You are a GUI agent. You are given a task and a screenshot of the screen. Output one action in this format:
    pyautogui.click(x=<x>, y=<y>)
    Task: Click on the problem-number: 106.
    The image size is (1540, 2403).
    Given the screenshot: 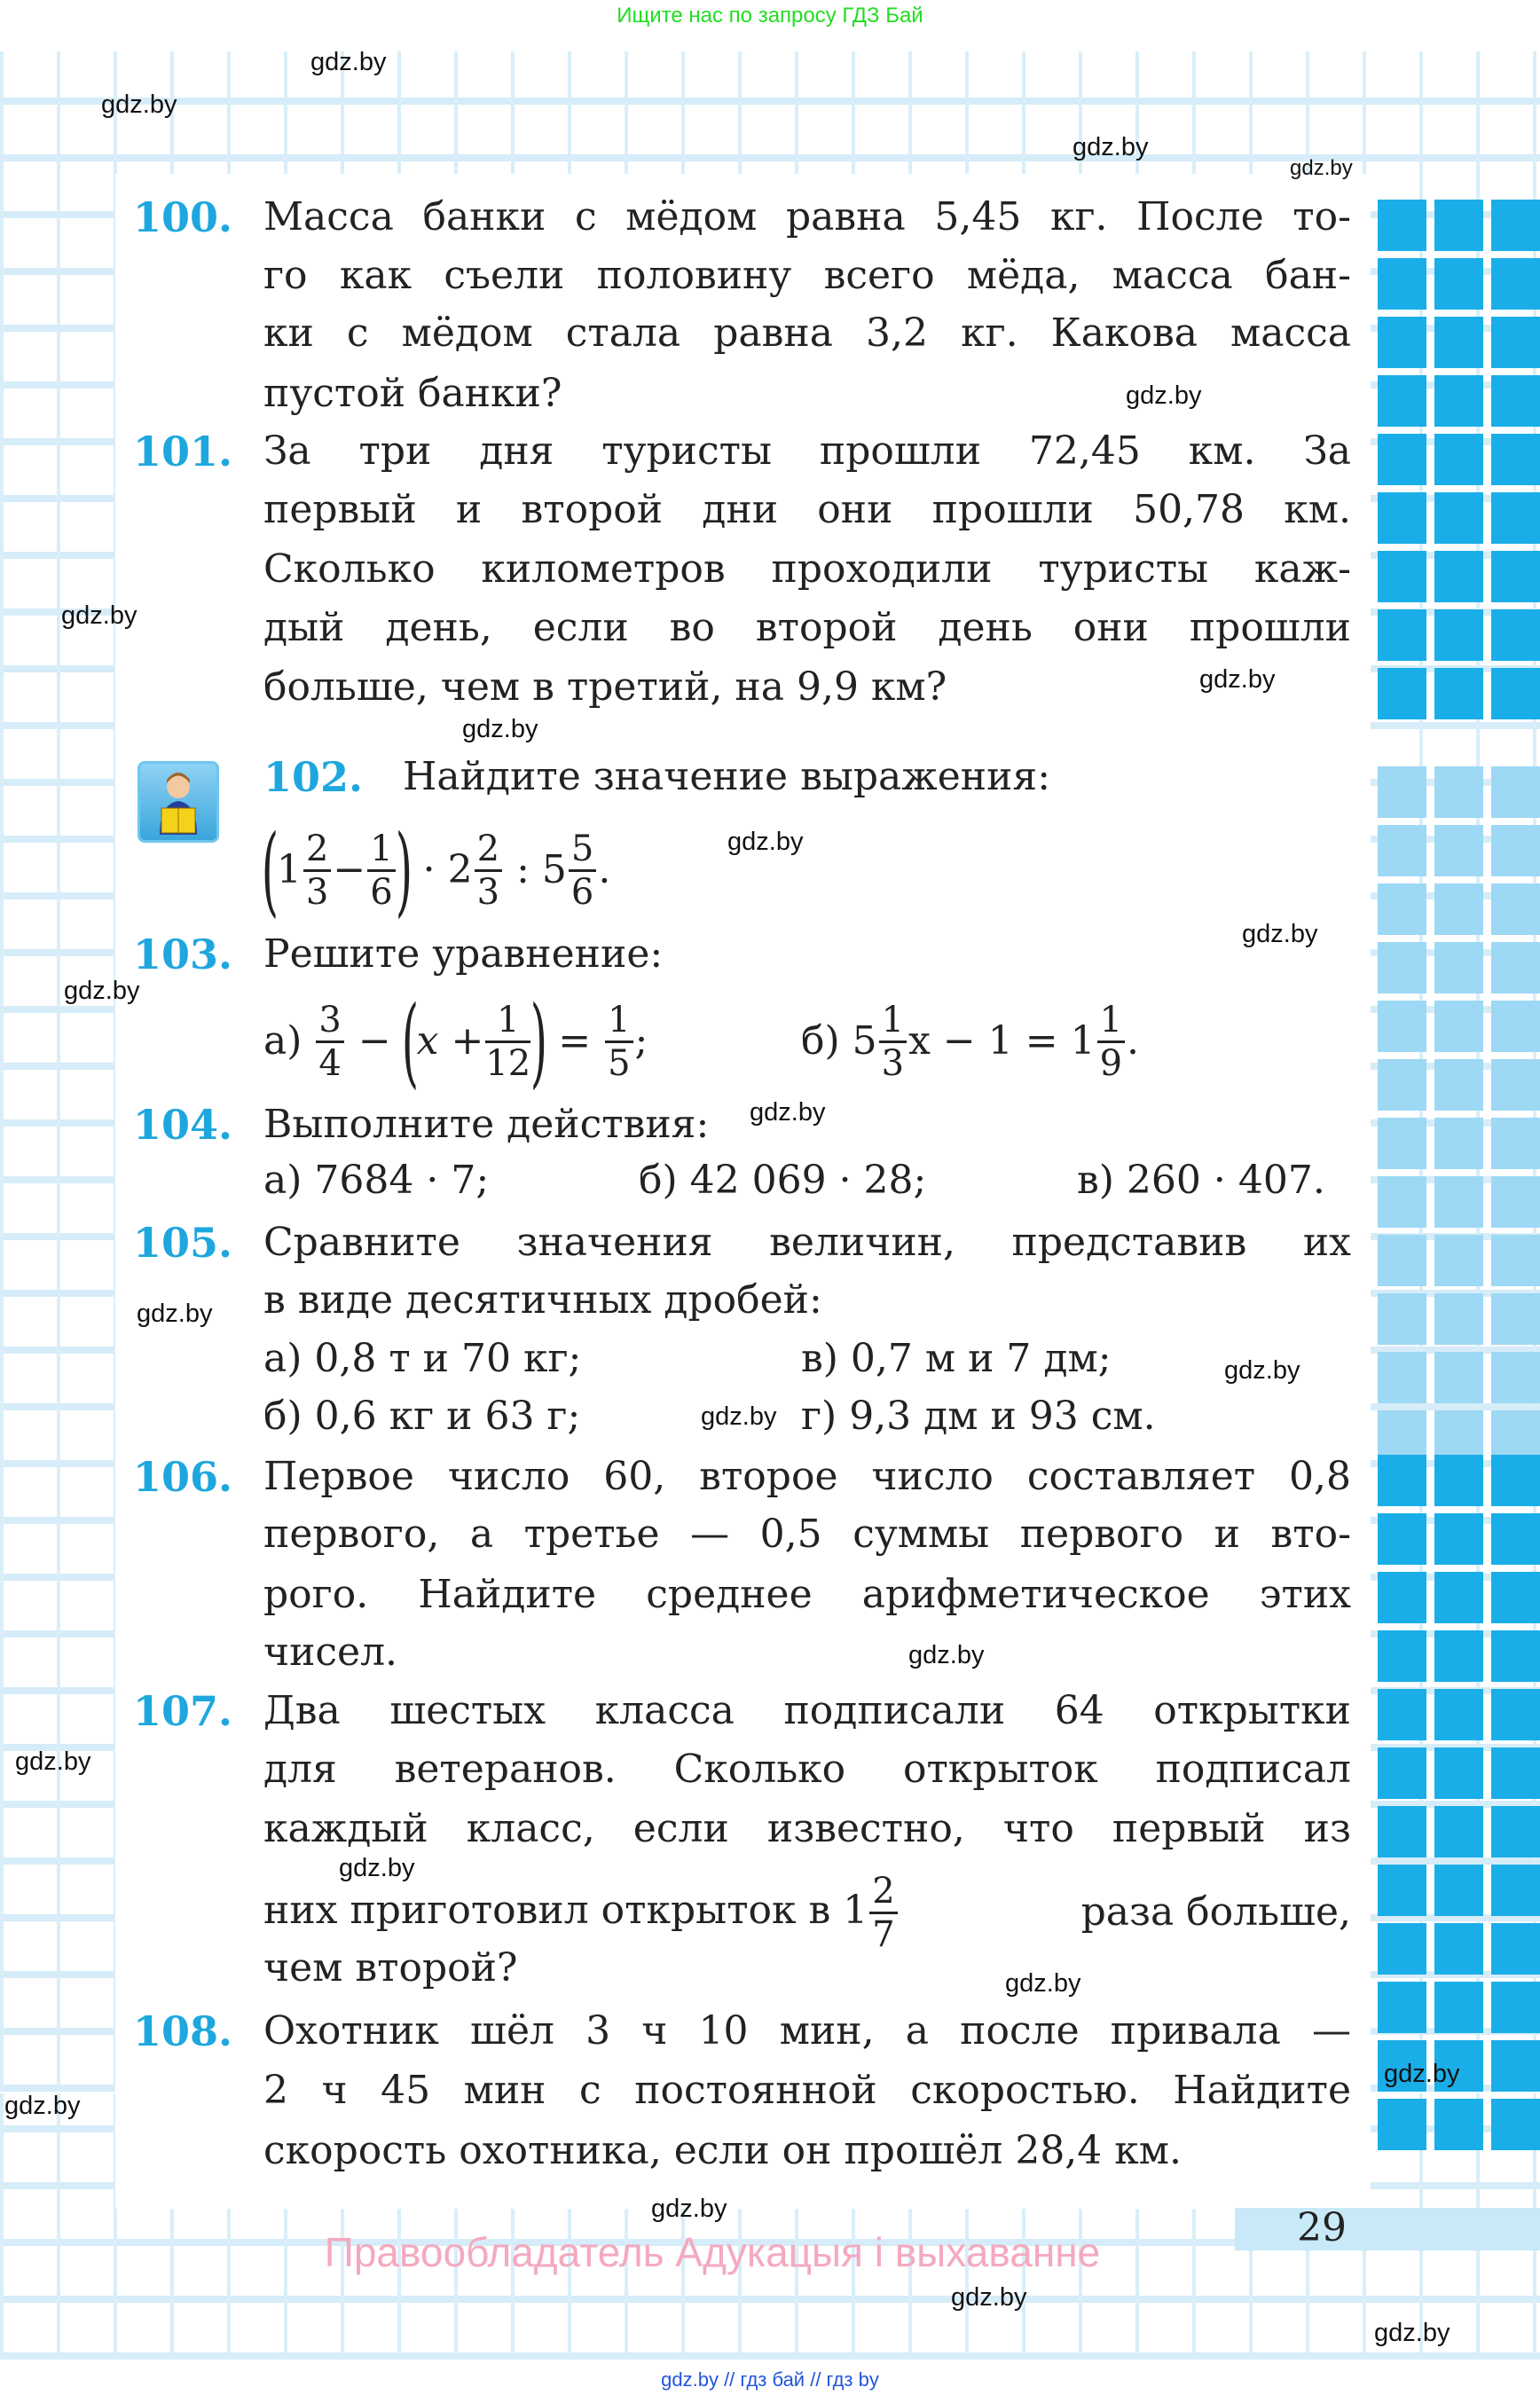 What is the action you would take?
    pyautogui.click(x=183, y=1477)
    